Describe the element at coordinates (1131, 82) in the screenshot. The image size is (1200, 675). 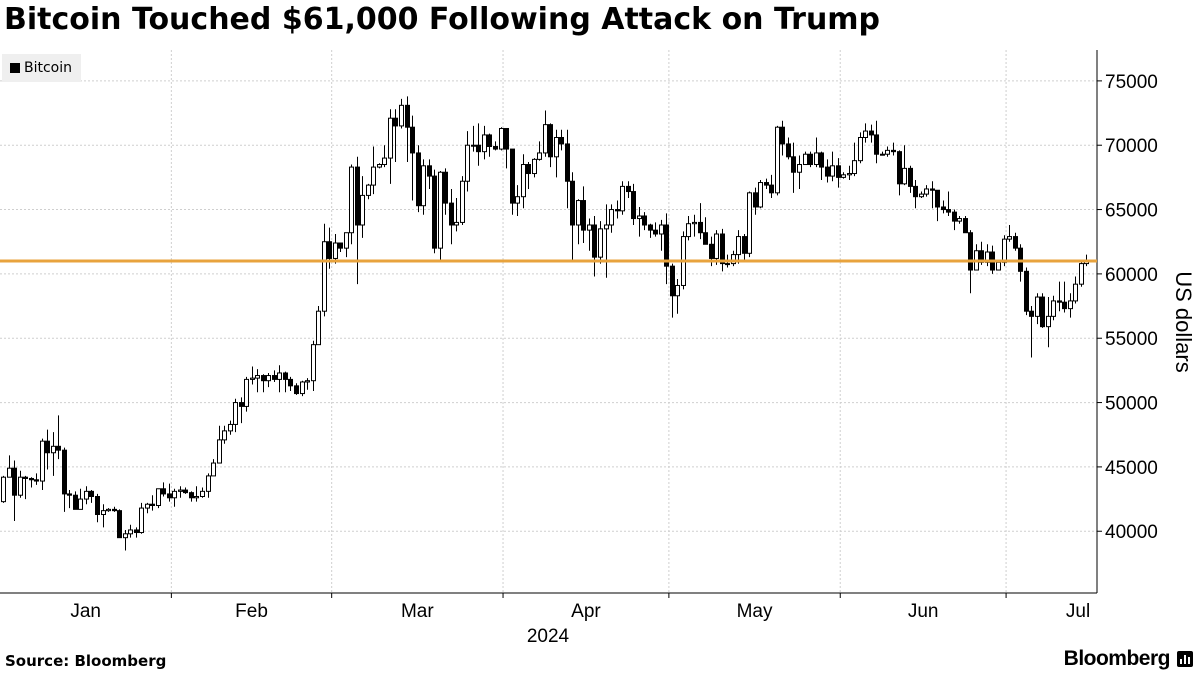
I see `y-tick-label: 75000` at that location.